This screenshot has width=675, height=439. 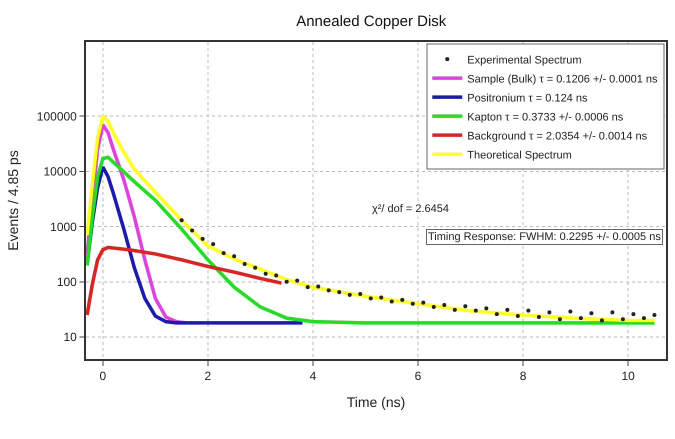 What do you see at coordinates (562, 79) in the screenshot?
I see `legend-label: Sample (Bulk) τ = 0.1206 +/- 0.0001 ns` at bounding box center [562, 79].